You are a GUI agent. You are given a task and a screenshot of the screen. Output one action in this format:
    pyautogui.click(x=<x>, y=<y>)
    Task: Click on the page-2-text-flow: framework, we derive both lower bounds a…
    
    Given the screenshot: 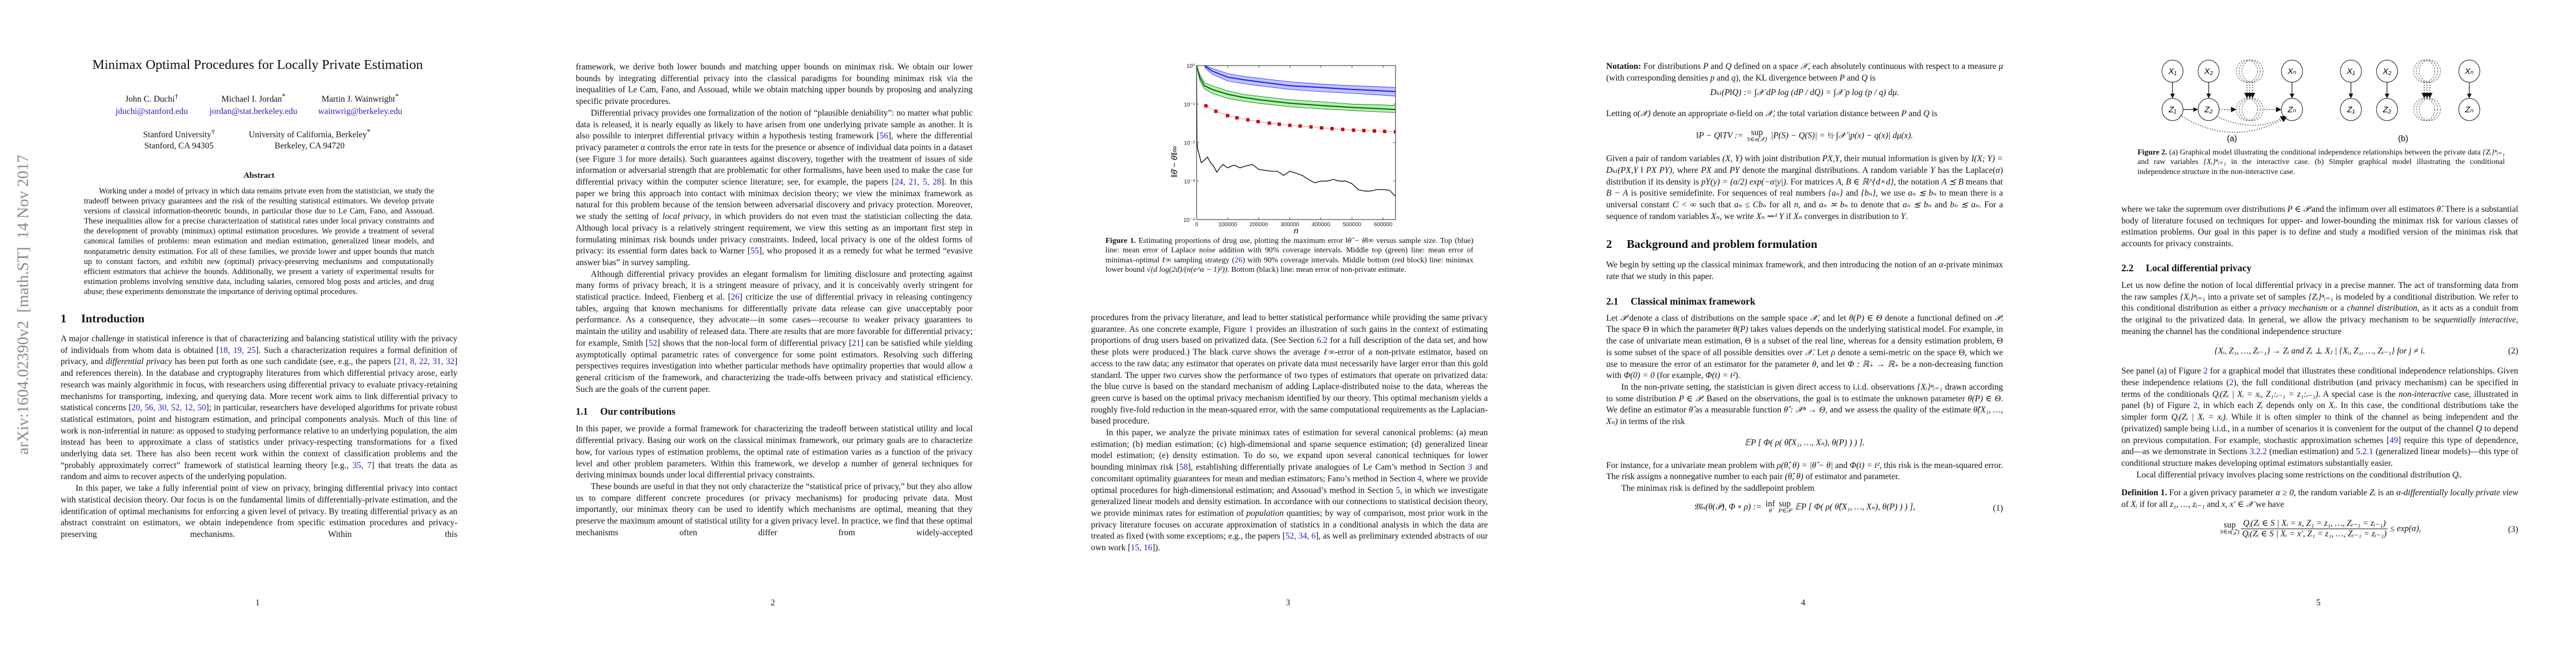 What is the action you would take?
    pyautogui.click(x=774, y=300)
    